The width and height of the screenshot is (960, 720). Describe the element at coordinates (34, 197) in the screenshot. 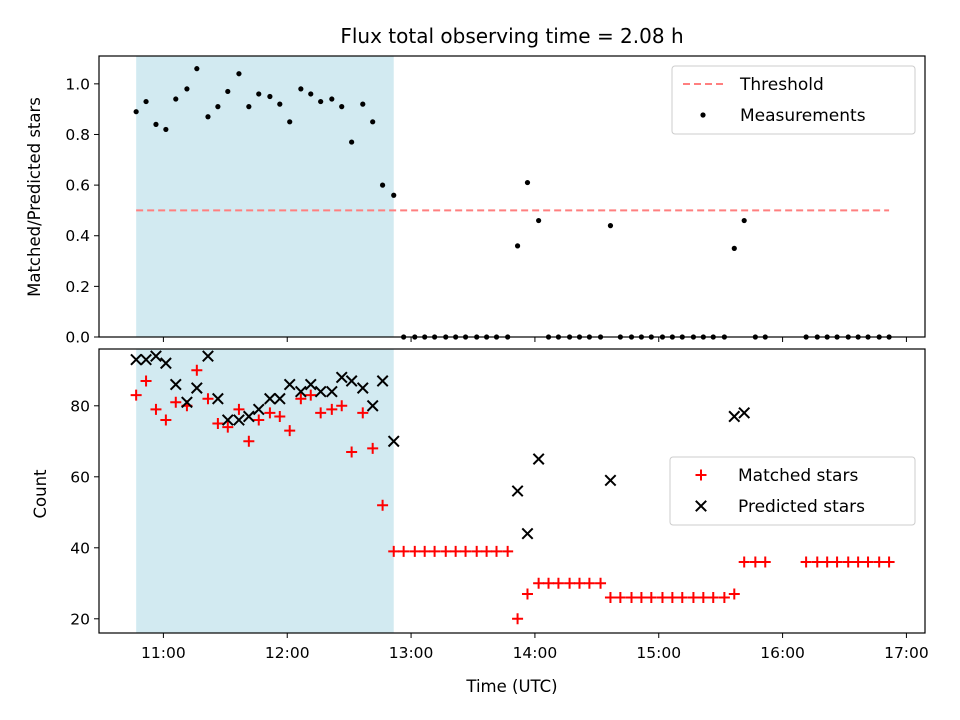

I see `ratio-y-axis-title: Matched/Predicted stars` at that location.